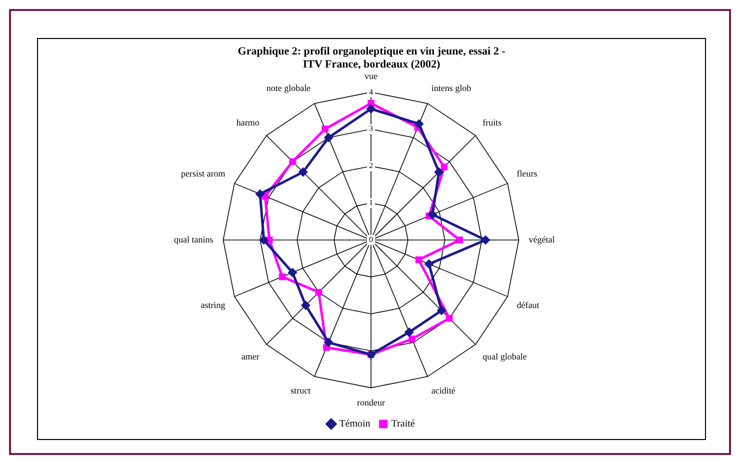 This screenshot has width=741, height=466. What do you see at coordinates (354, 424) in the screenshot?
I see `legend-label: Témoin` at bounding box center [354, 424].